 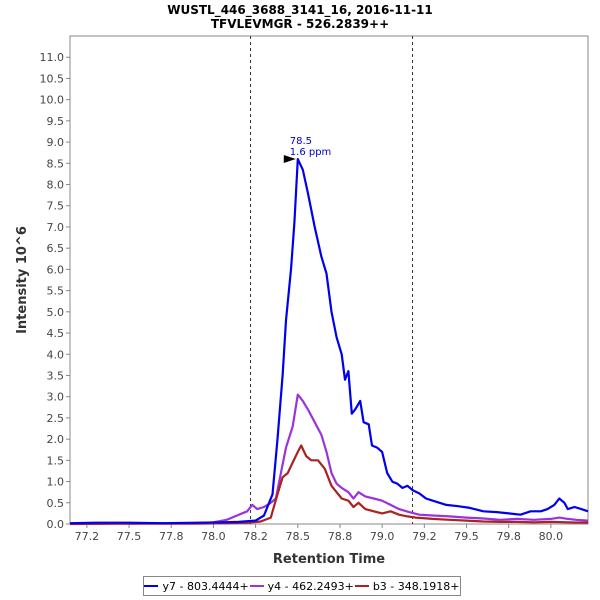 I want to click on y-tick-label: 10.0, so click(x=52, y=100).